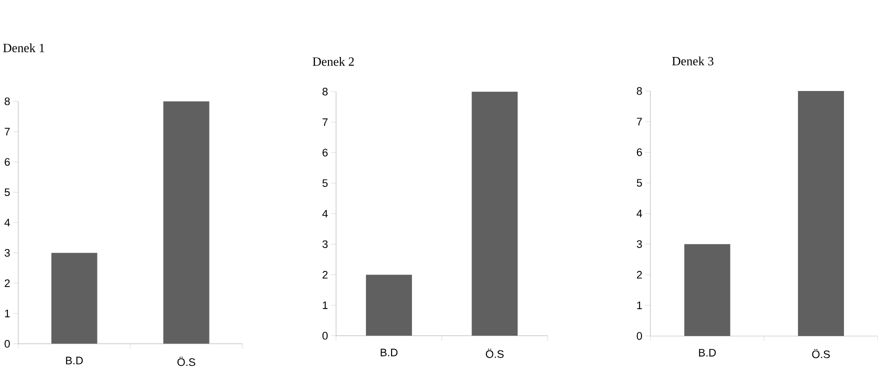 The width and height of the screenshot is (878, 369). I want to click on chart-title: Denek 1, so click(23, 48).